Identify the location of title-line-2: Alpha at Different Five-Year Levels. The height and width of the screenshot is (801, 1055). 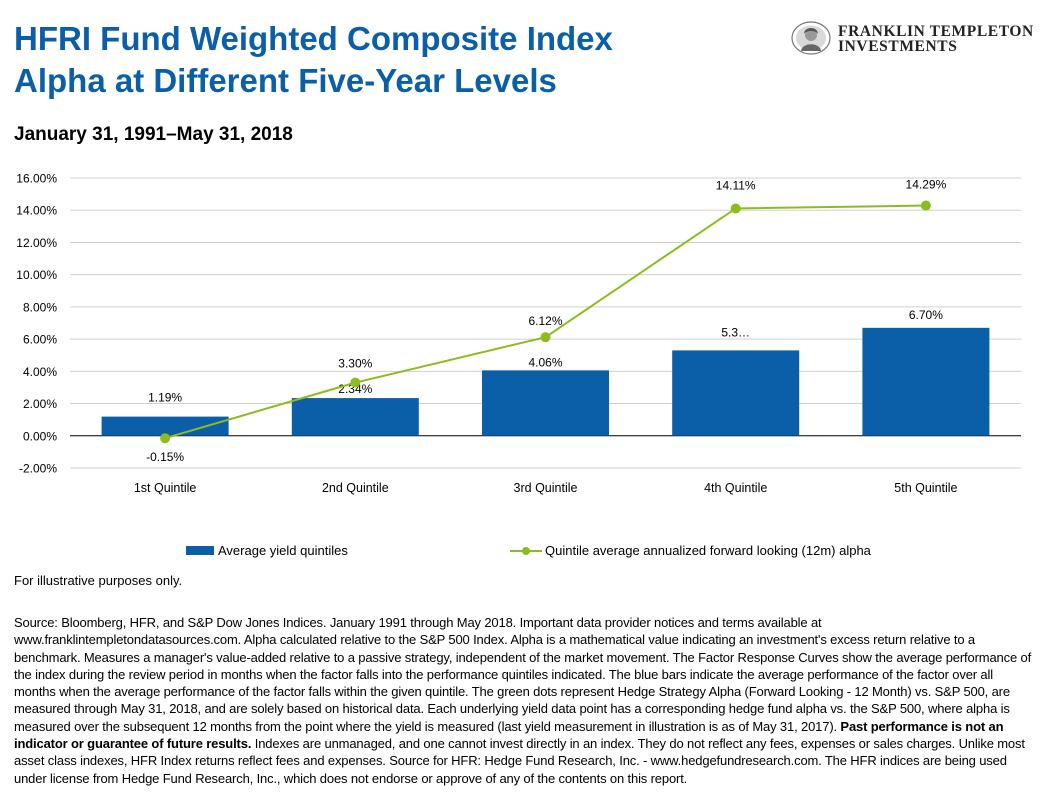
(285, 80).